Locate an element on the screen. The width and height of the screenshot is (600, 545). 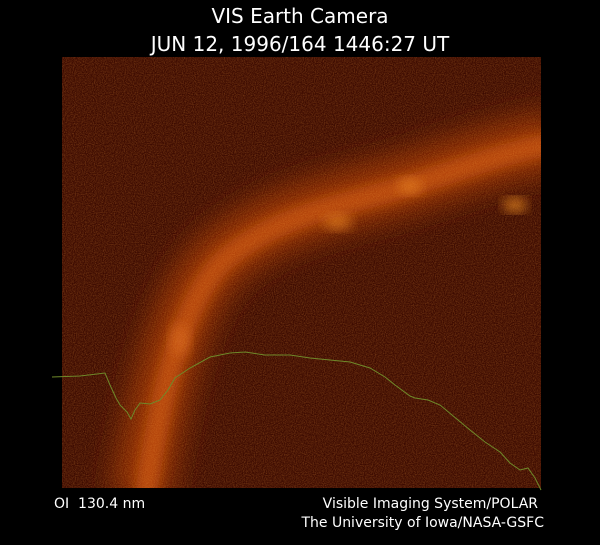
filter-label: OI 130.4 nm is located at coordinates (99, 504).